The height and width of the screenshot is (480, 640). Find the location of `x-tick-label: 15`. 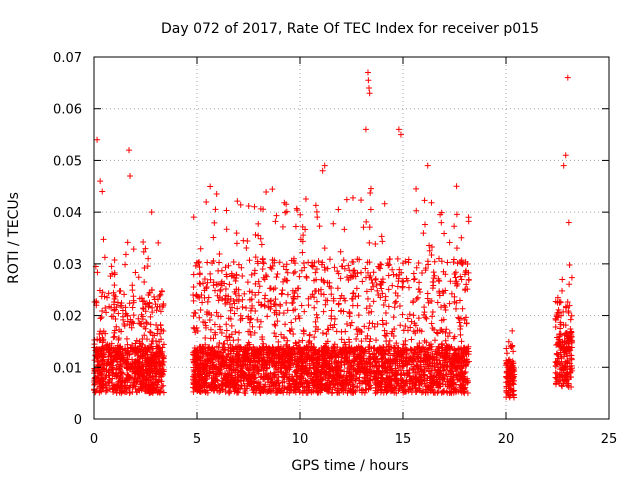

x-tick-label: 15 is located at coordinates (403, 439).